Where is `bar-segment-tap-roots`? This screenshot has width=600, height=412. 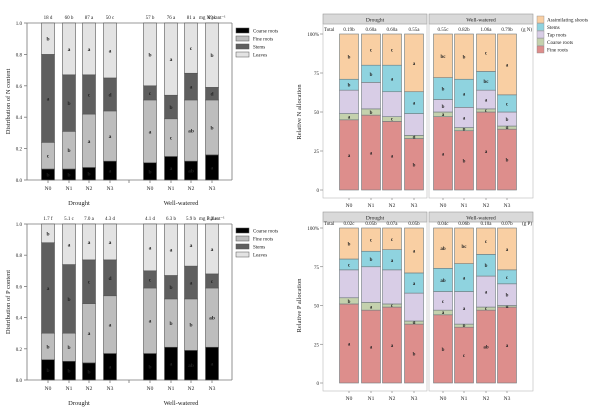
bar-segment-tap-roots is located at coordinates (414, 124).